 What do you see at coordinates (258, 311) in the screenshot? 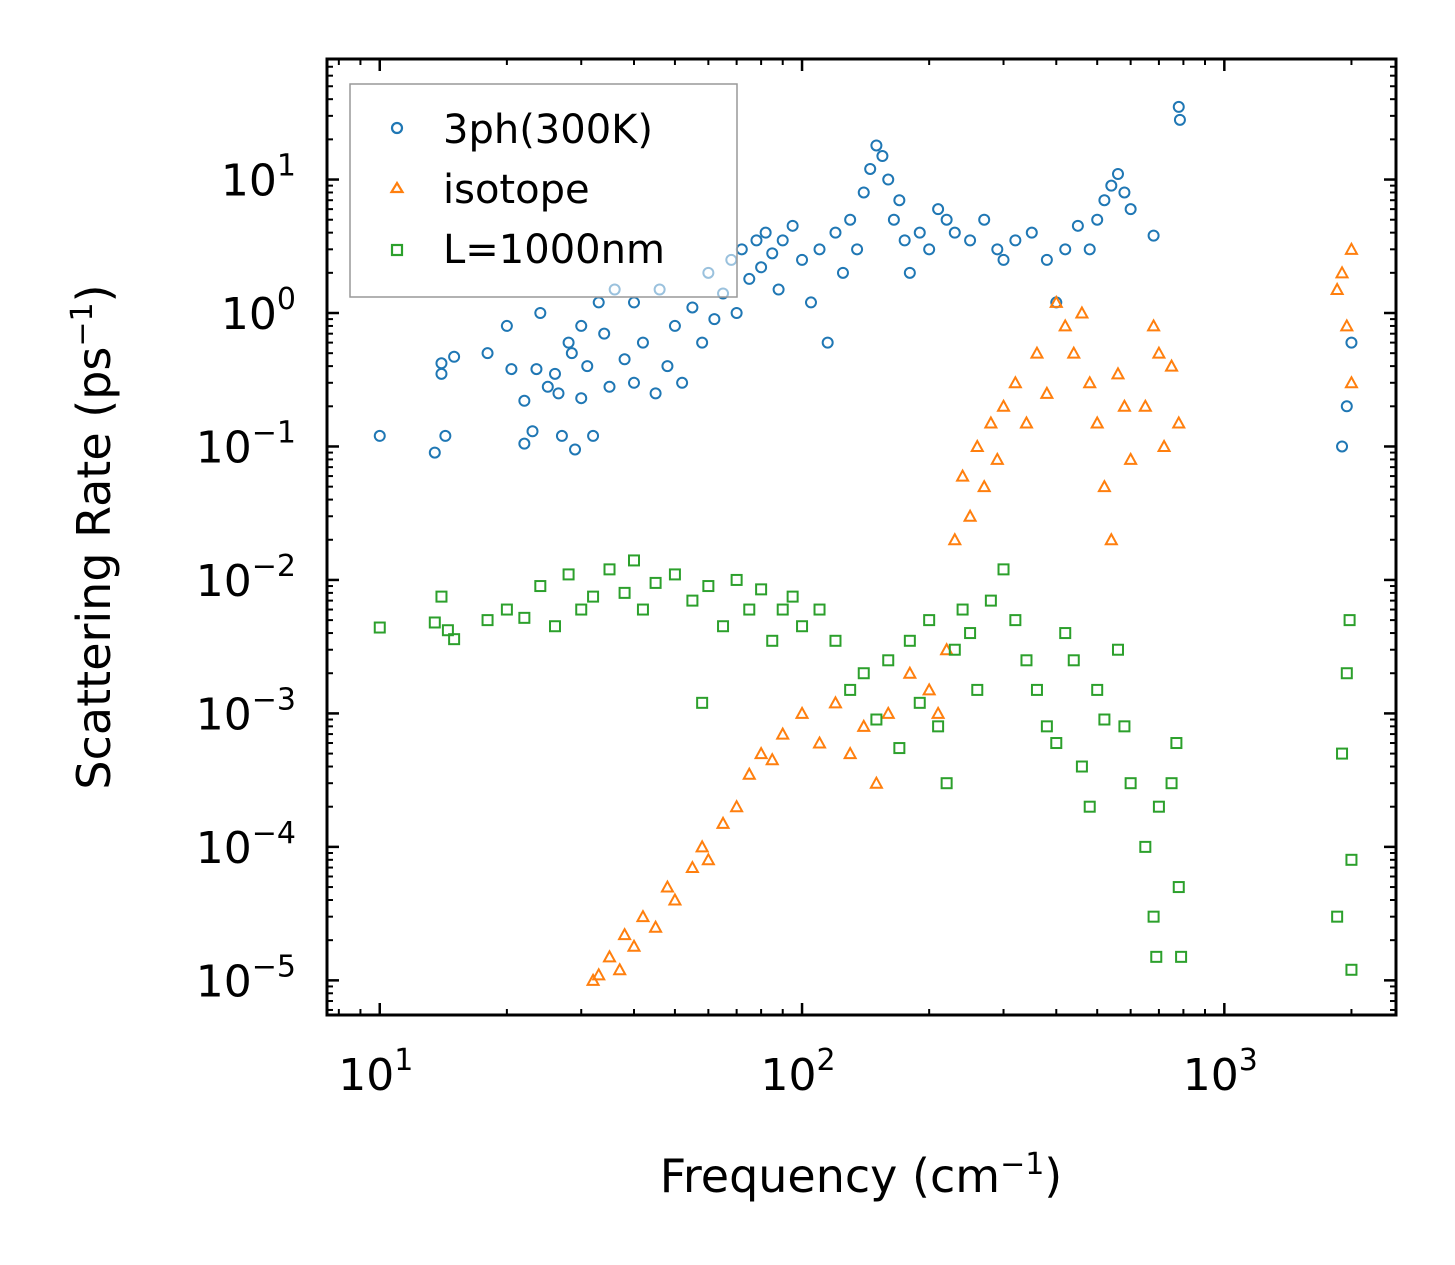
I see `y-tick-label: 10⁰` at bounding box center [258, 311].